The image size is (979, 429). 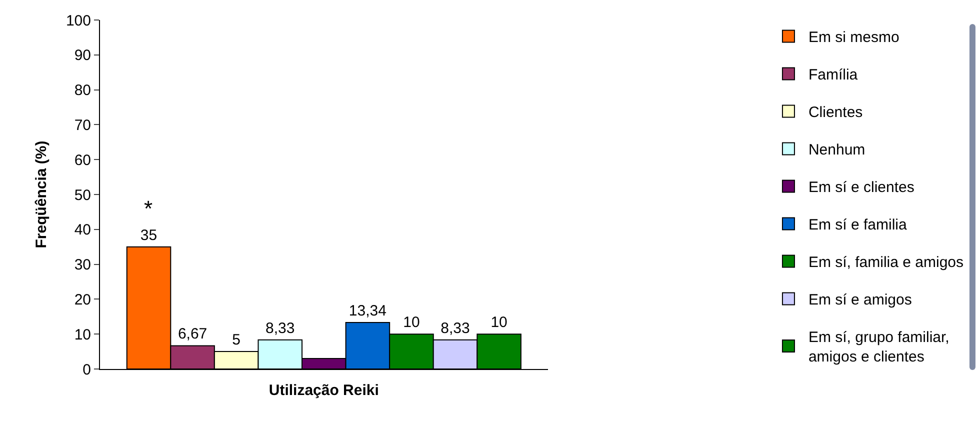 I want to click on y-tick-label: 60, so click(x=82, y=160).